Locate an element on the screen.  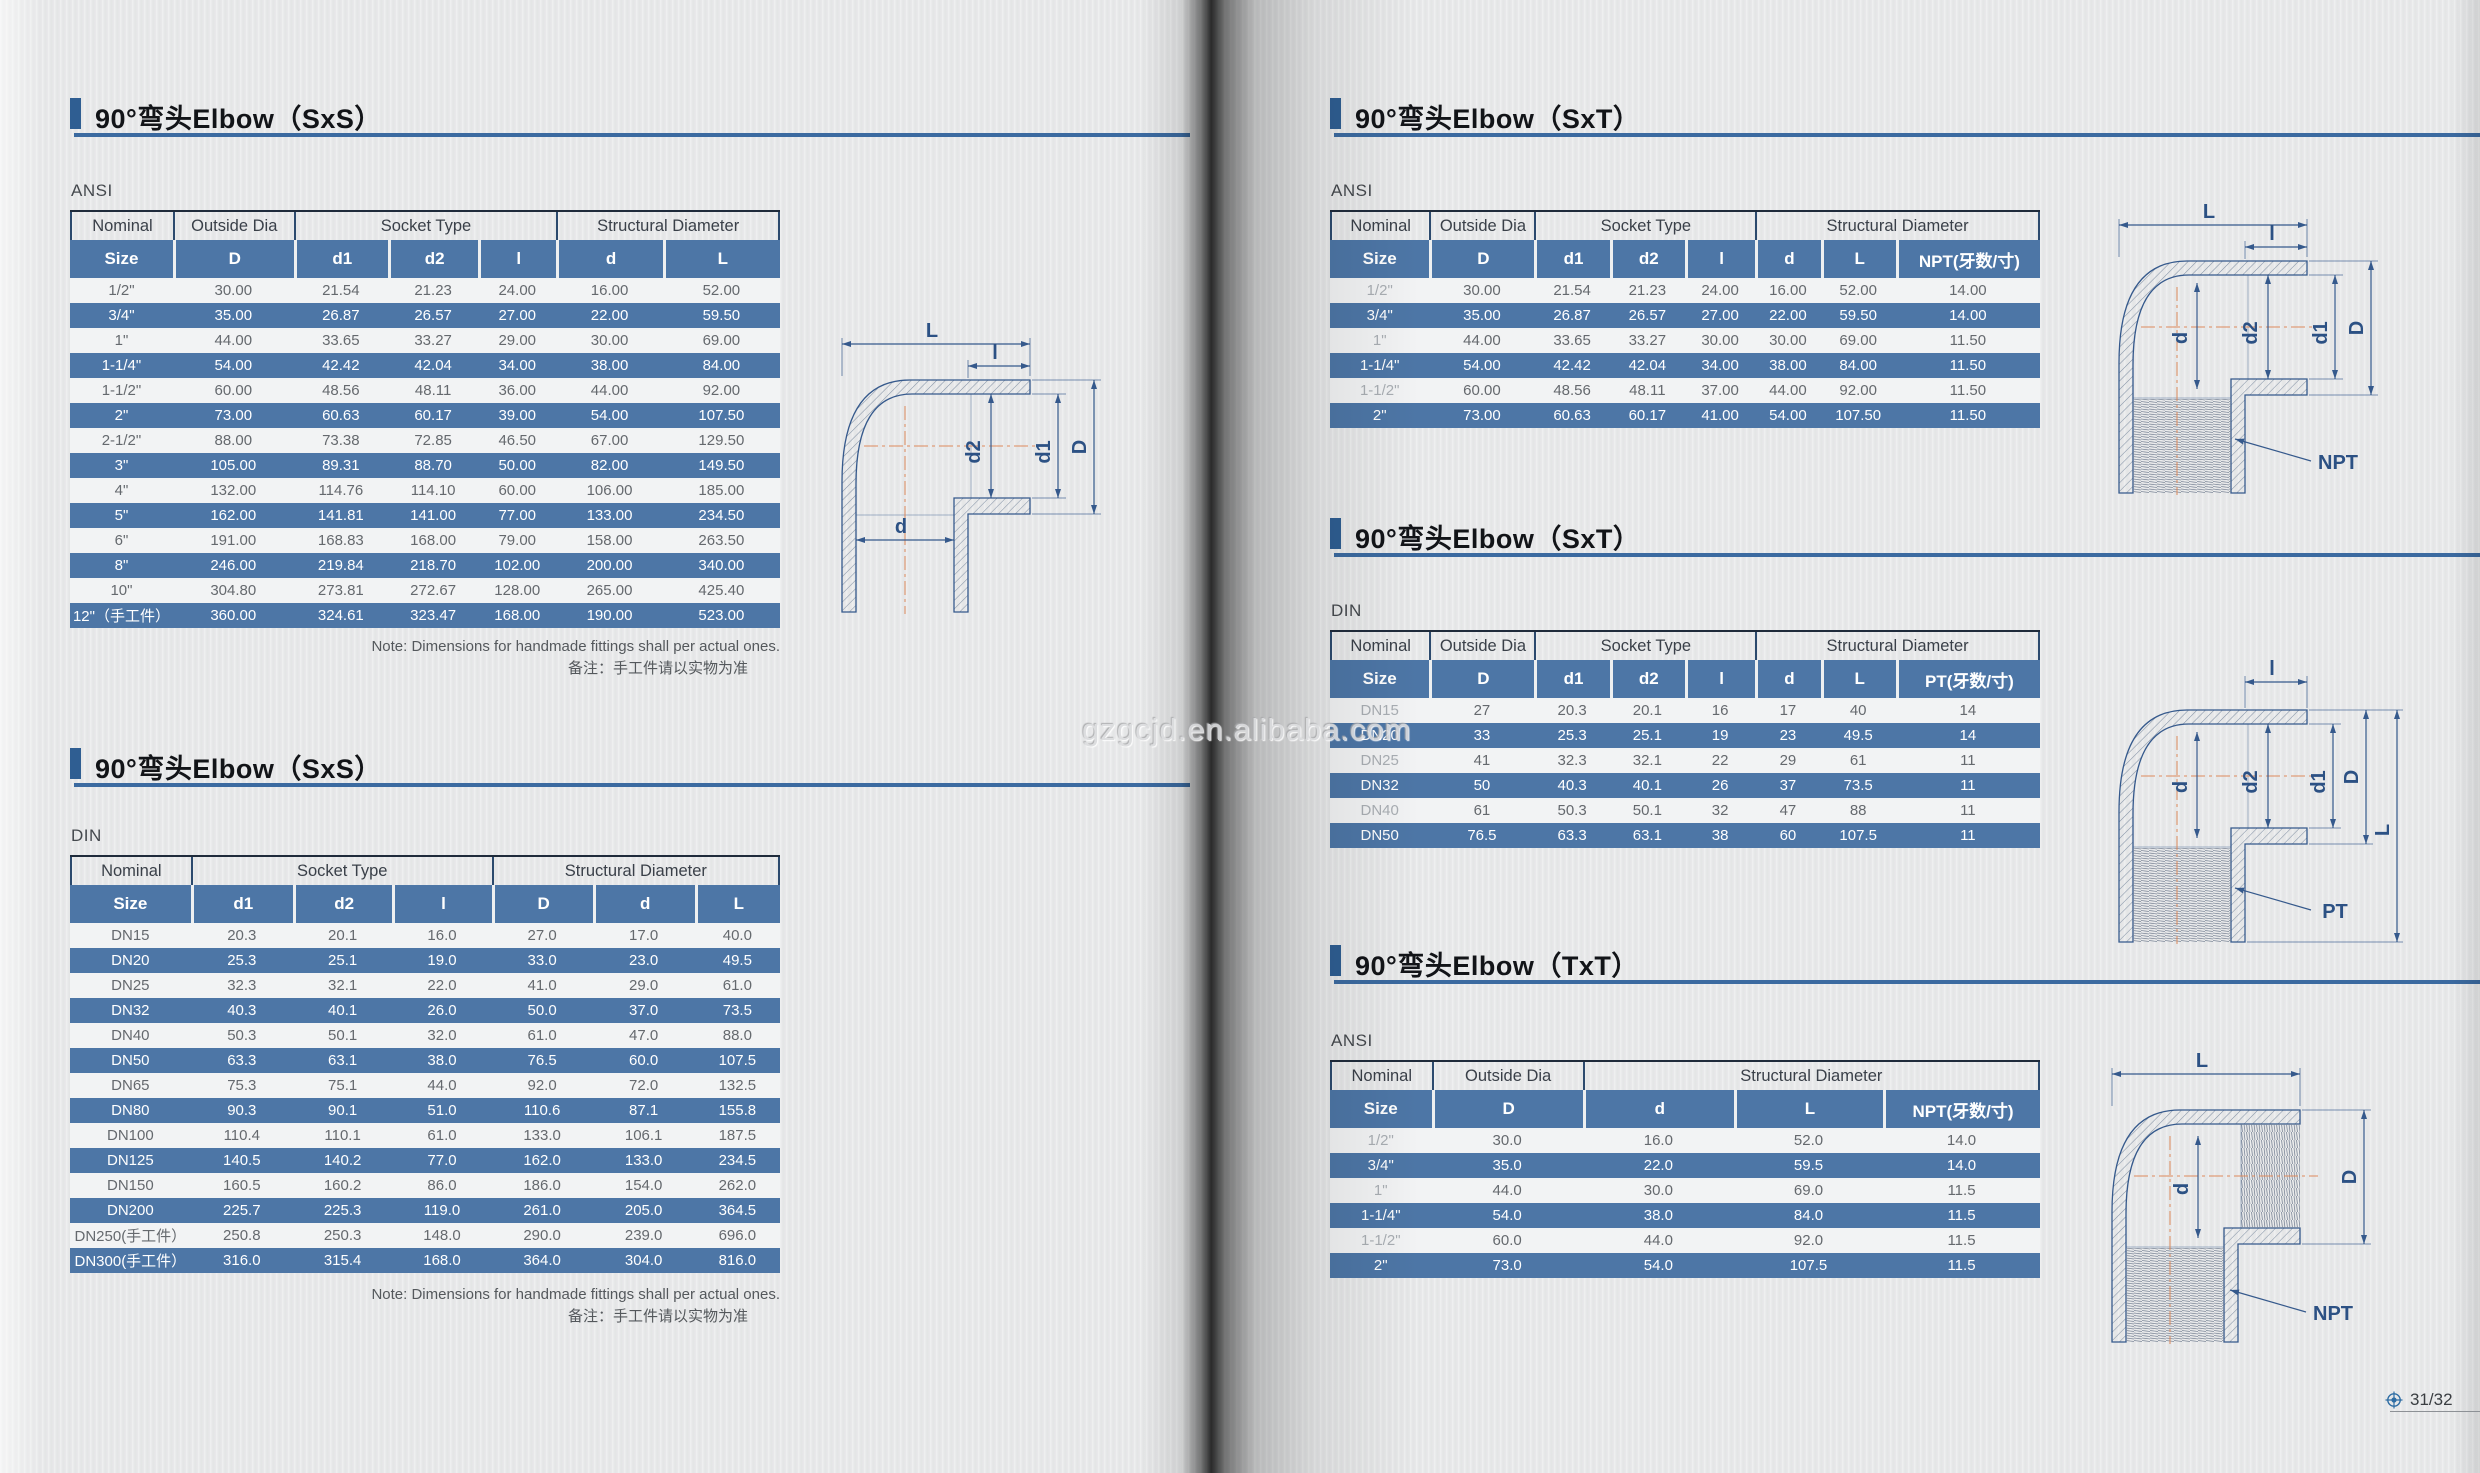
table-cell: DN25 is located at coordinates (1379, 760).